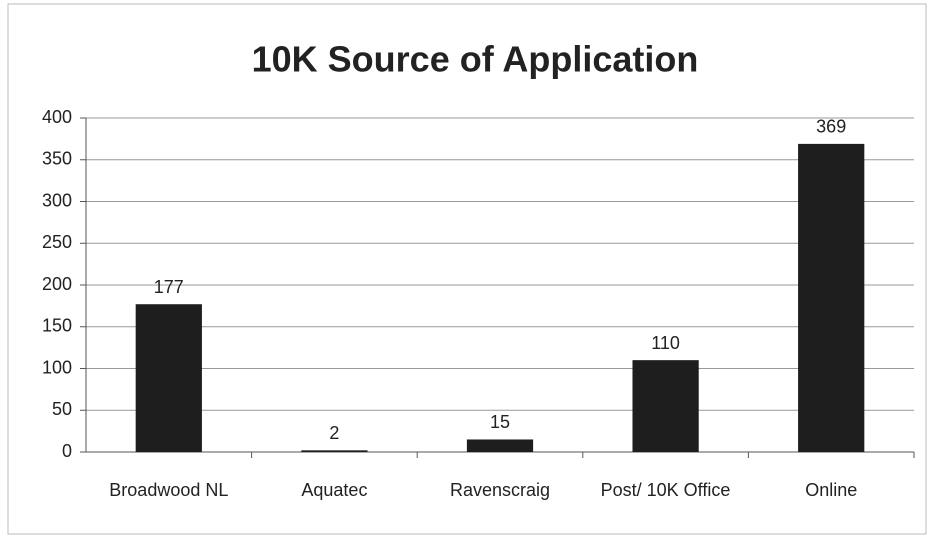 This screenshot has width=932, height=541. I want to click on y-tick-label: 50, so click(62, 409).